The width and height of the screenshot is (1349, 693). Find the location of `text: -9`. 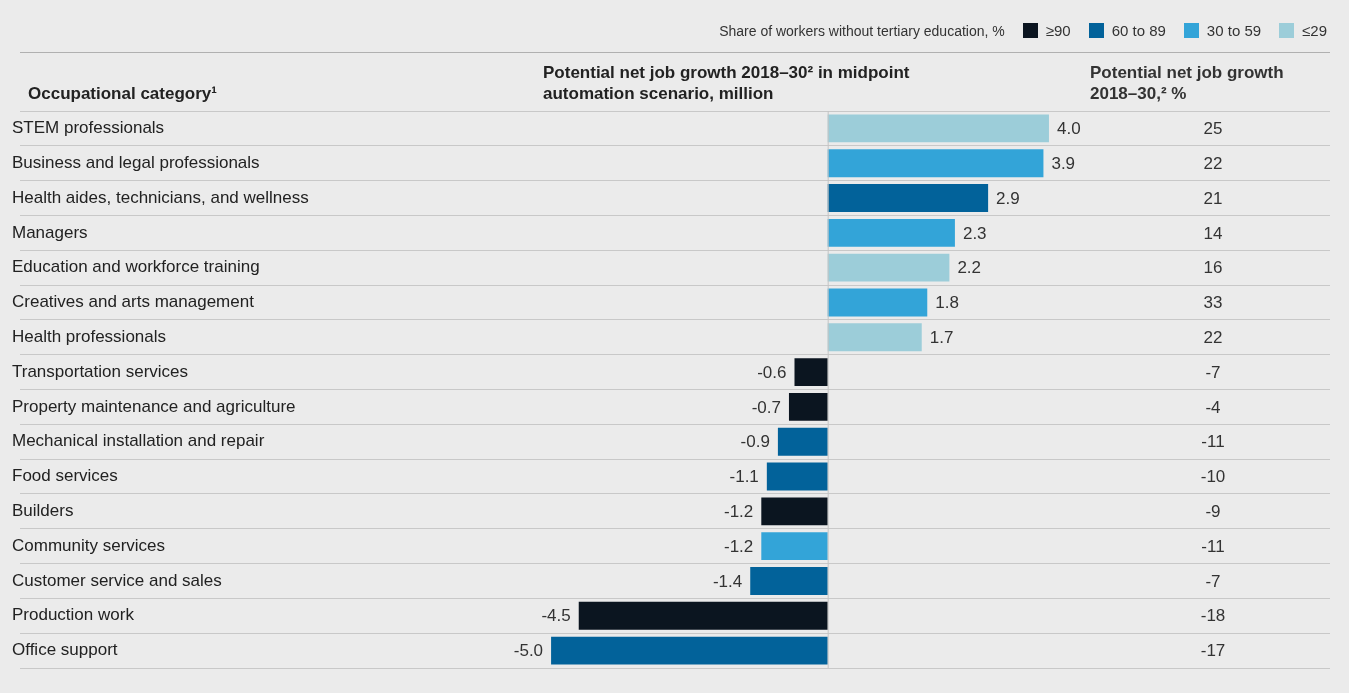

text: -9 is located at coordinates (1213, 512).